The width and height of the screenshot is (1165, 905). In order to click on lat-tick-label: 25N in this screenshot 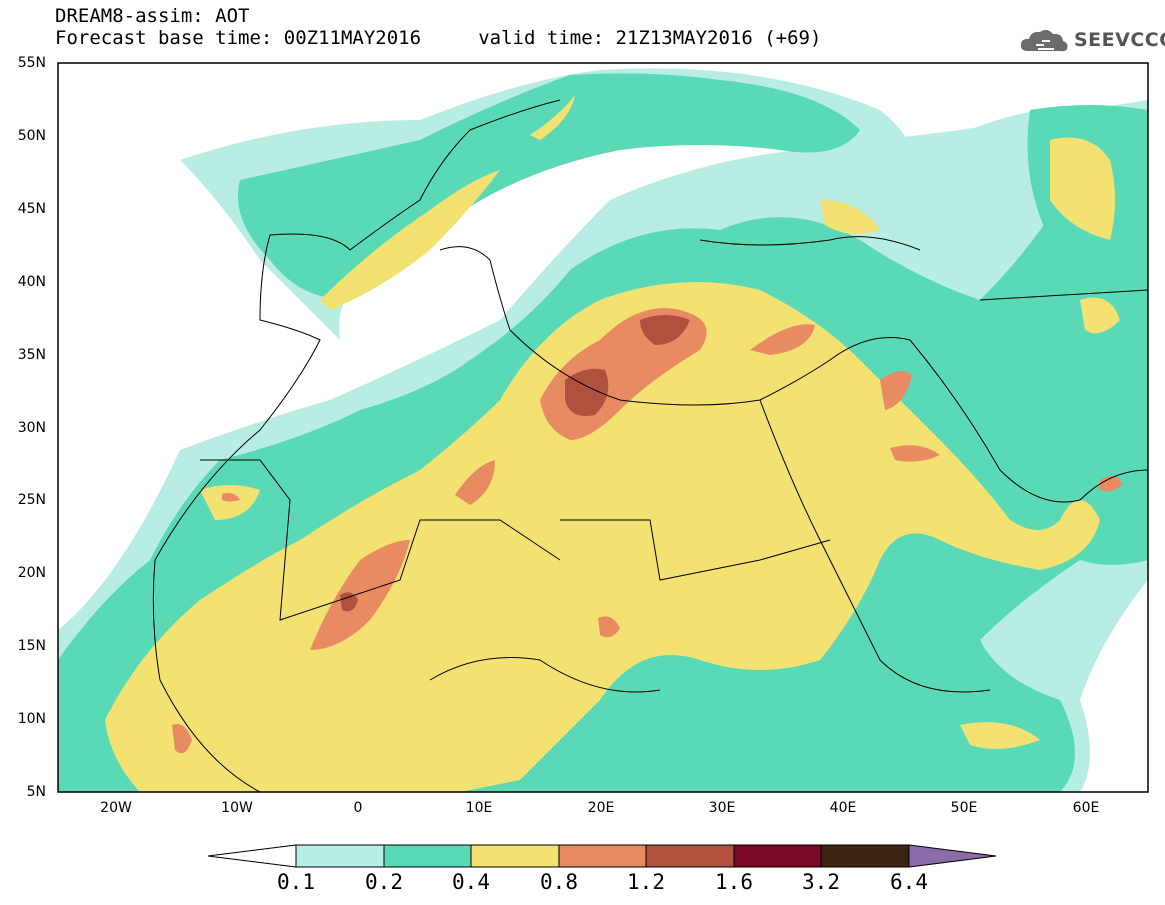, I will do `click(31, 500)`.